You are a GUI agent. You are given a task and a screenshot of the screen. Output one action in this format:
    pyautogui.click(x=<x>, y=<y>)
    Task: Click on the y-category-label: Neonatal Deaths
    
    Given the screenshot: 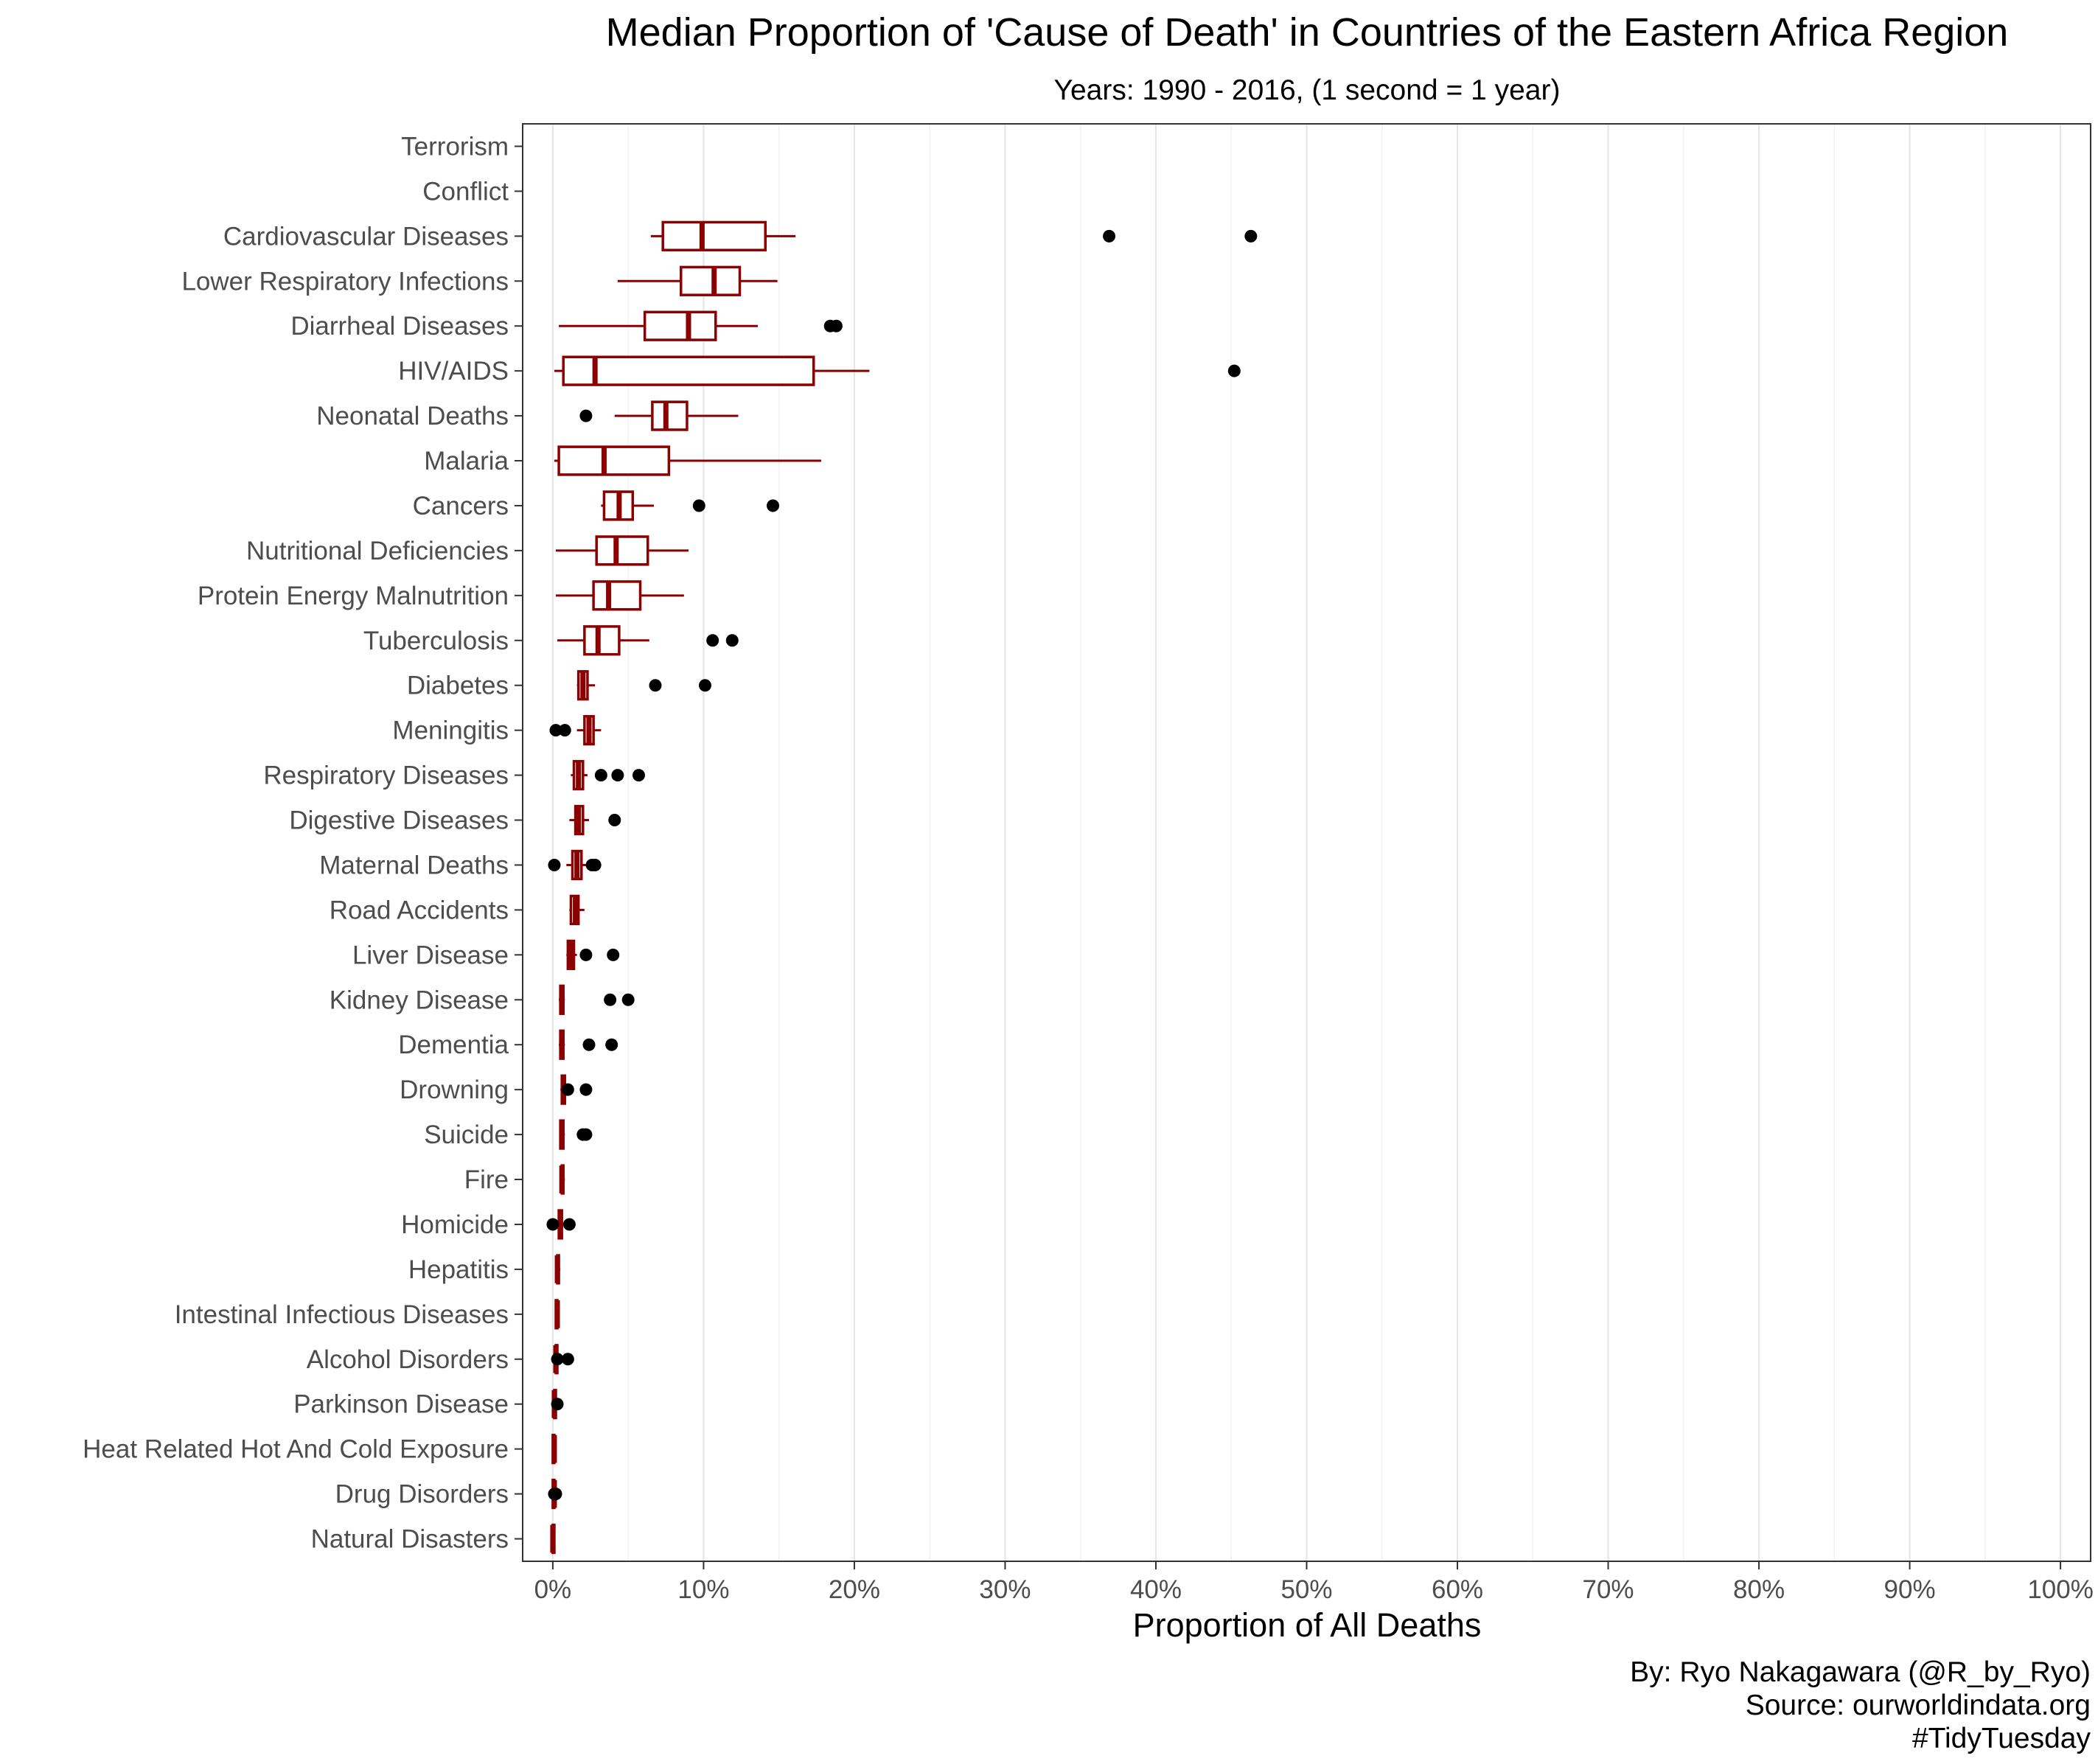 What is the action you would take?
    pyautogui.click(x=412, y=416)
    